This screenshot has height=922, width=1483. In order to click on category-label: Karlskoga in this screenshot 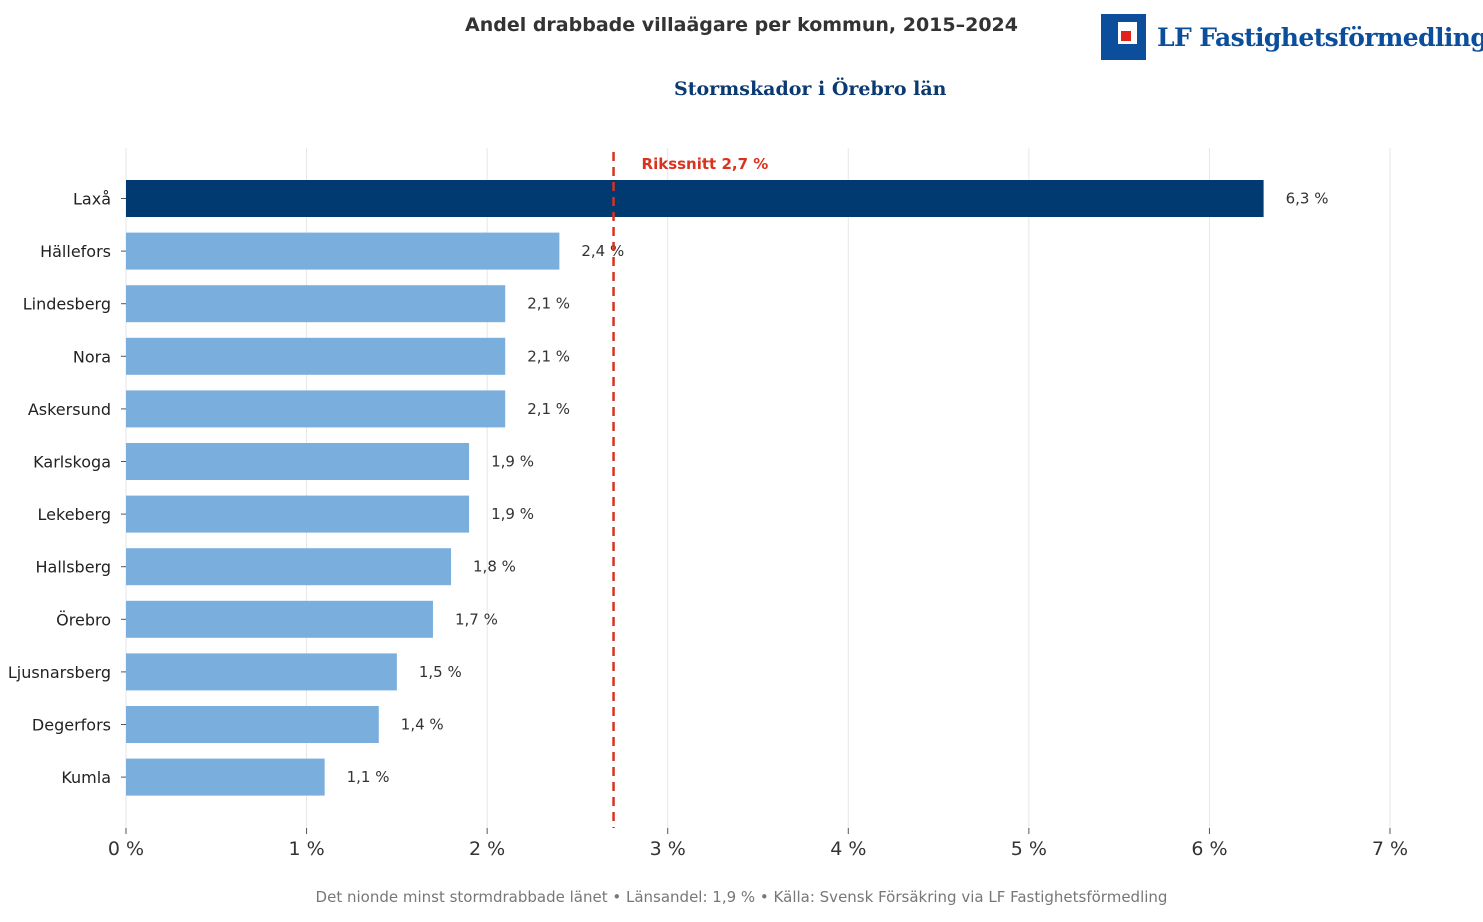, I will do `click(72, 462)`.